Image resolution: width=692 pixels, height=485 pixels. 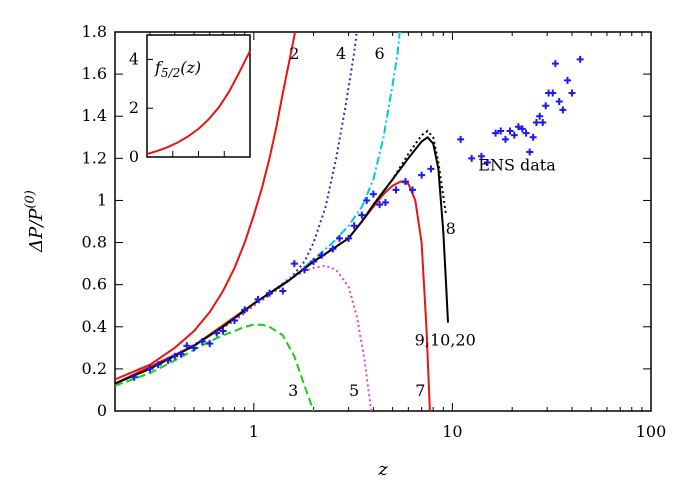 I want to click on x-tick-label: 10, so click(x=452, y=431).